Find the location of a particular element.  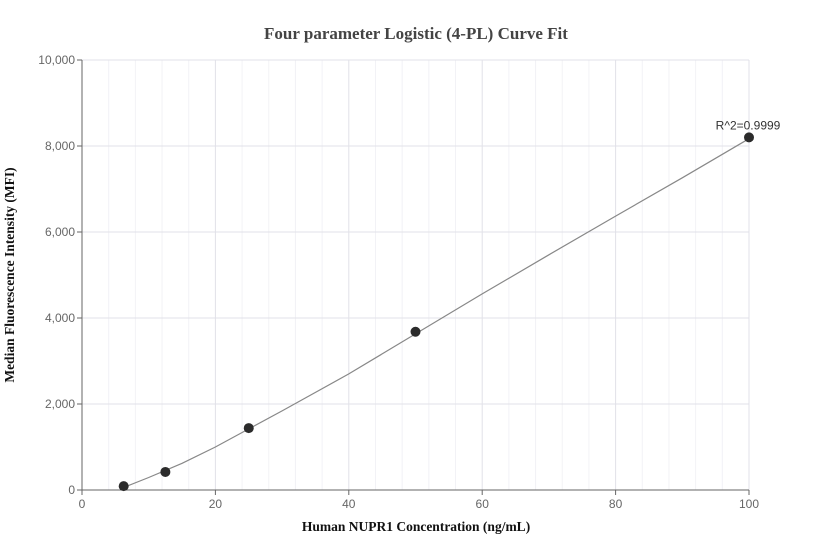

x-tick-label: 60 is located at coordinates (483, 504).